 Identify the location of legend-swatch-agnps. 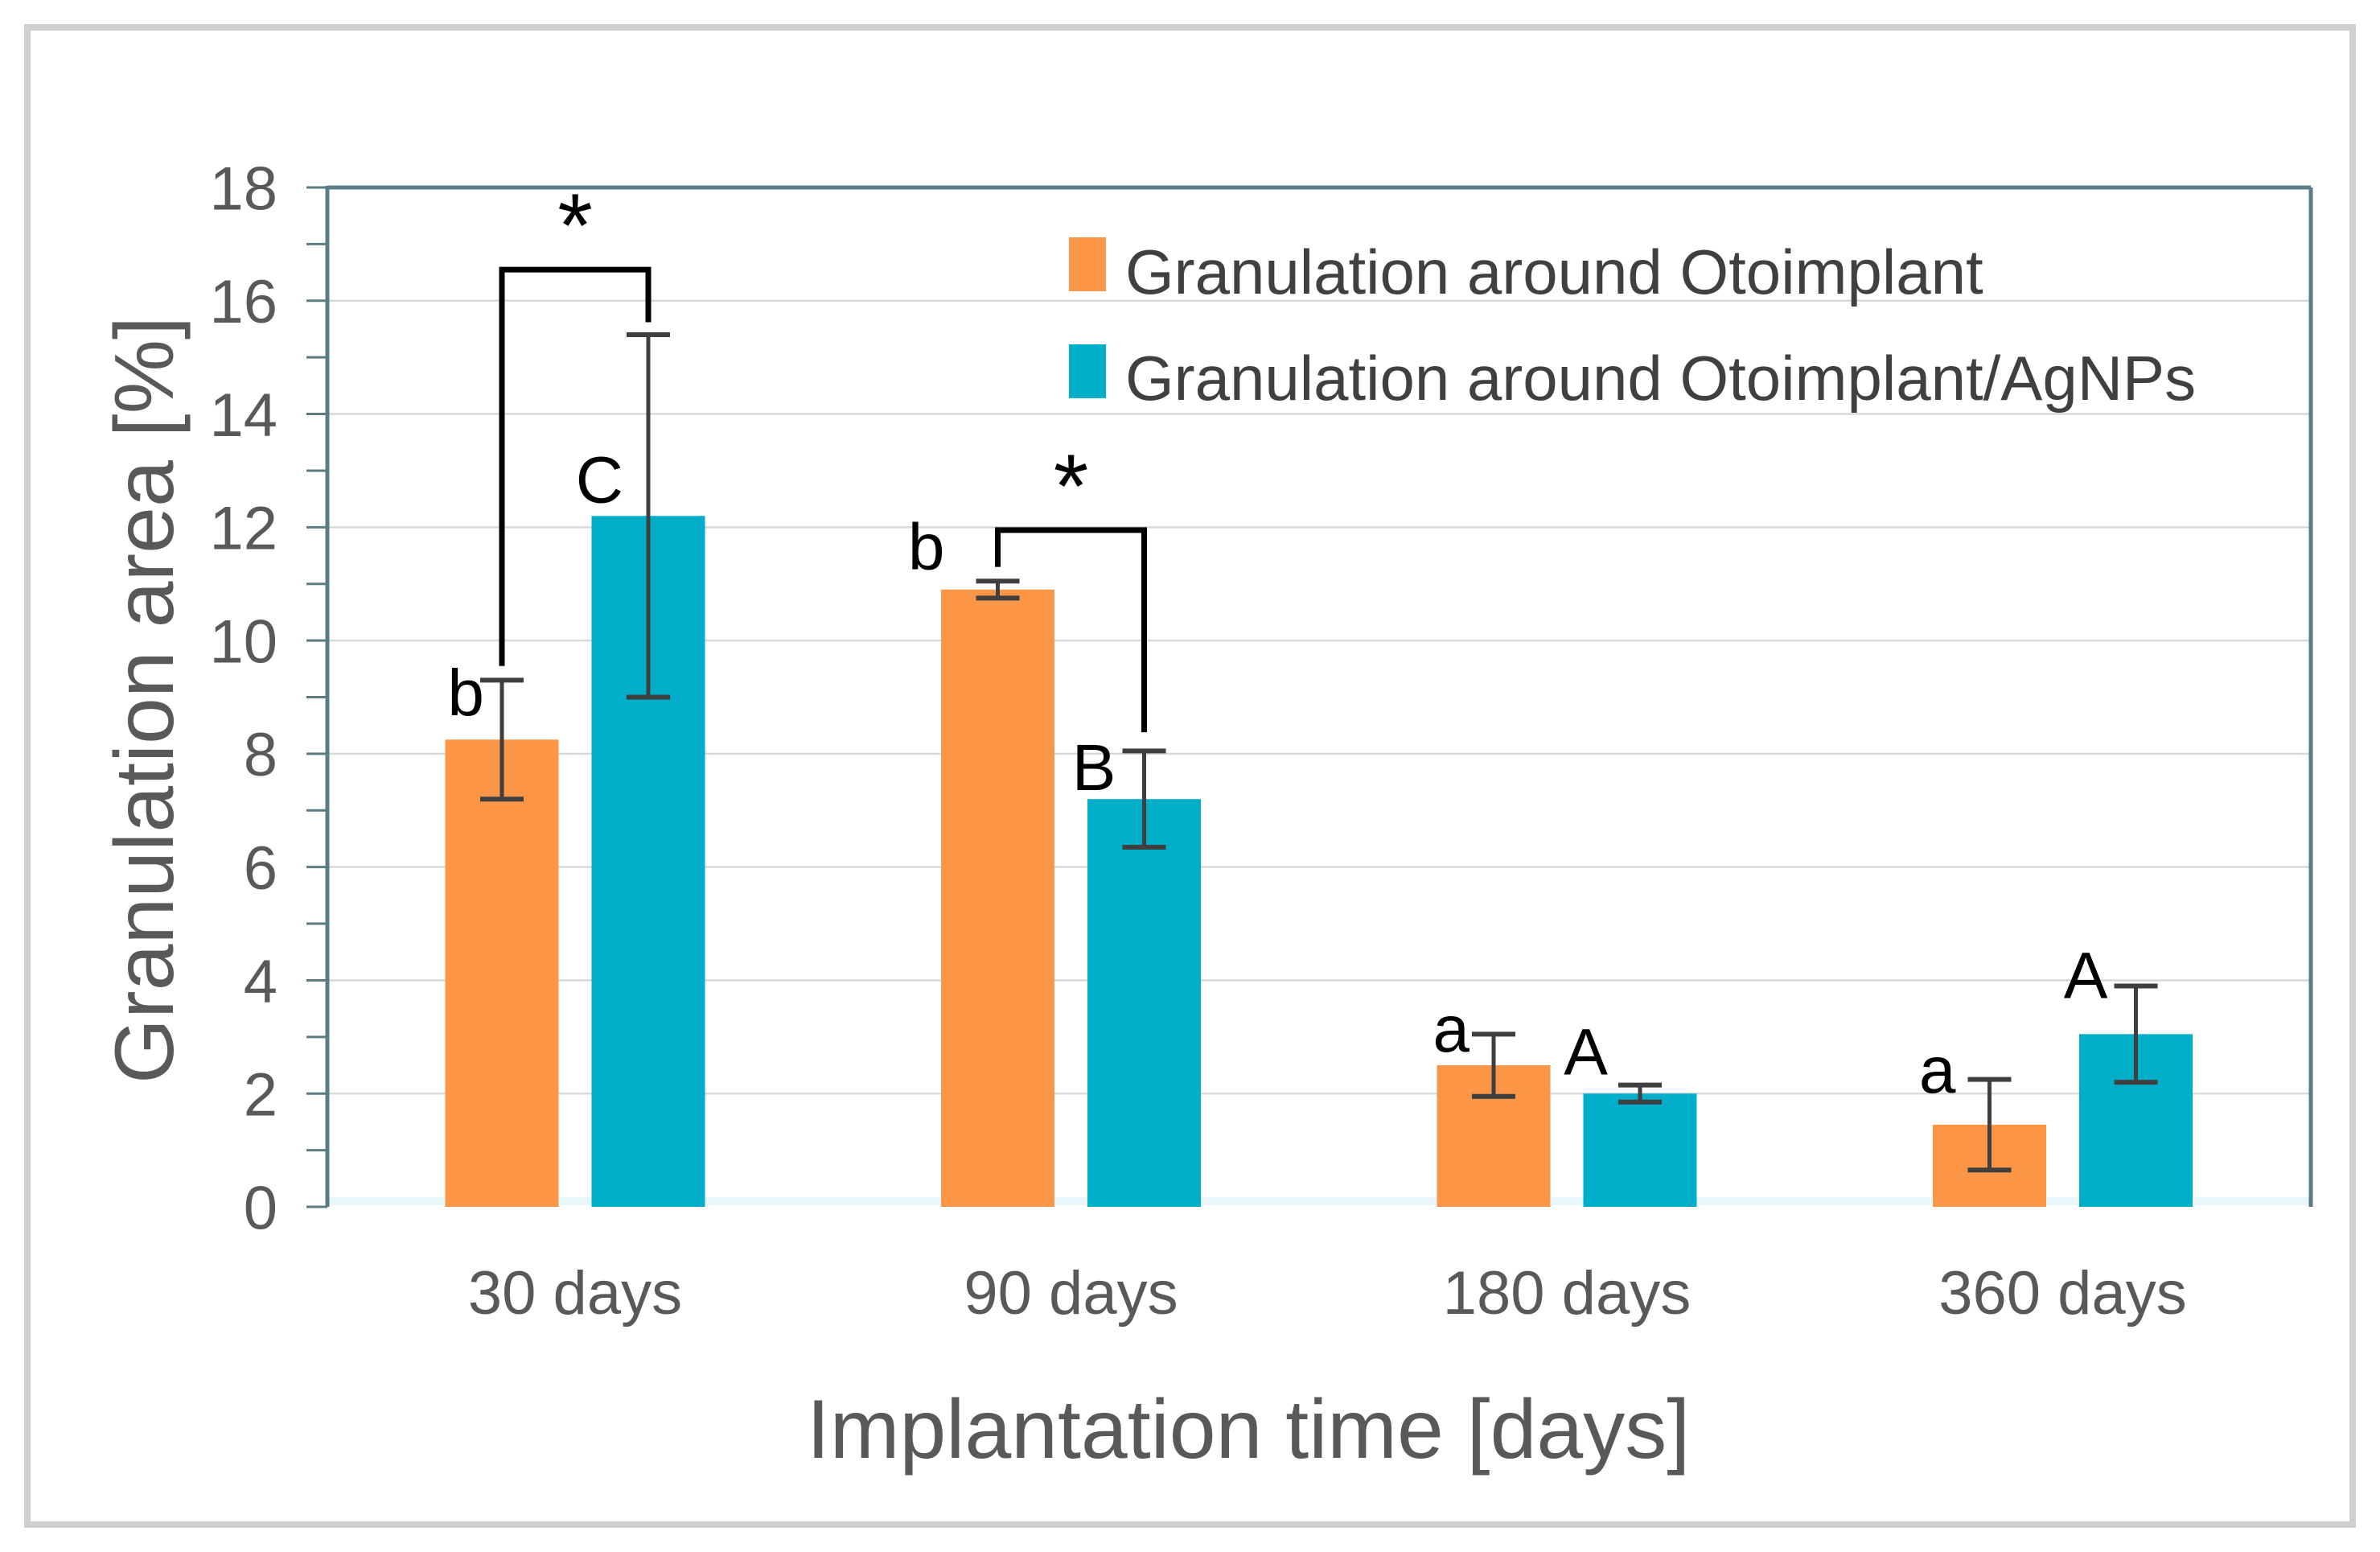
(1087, 371).